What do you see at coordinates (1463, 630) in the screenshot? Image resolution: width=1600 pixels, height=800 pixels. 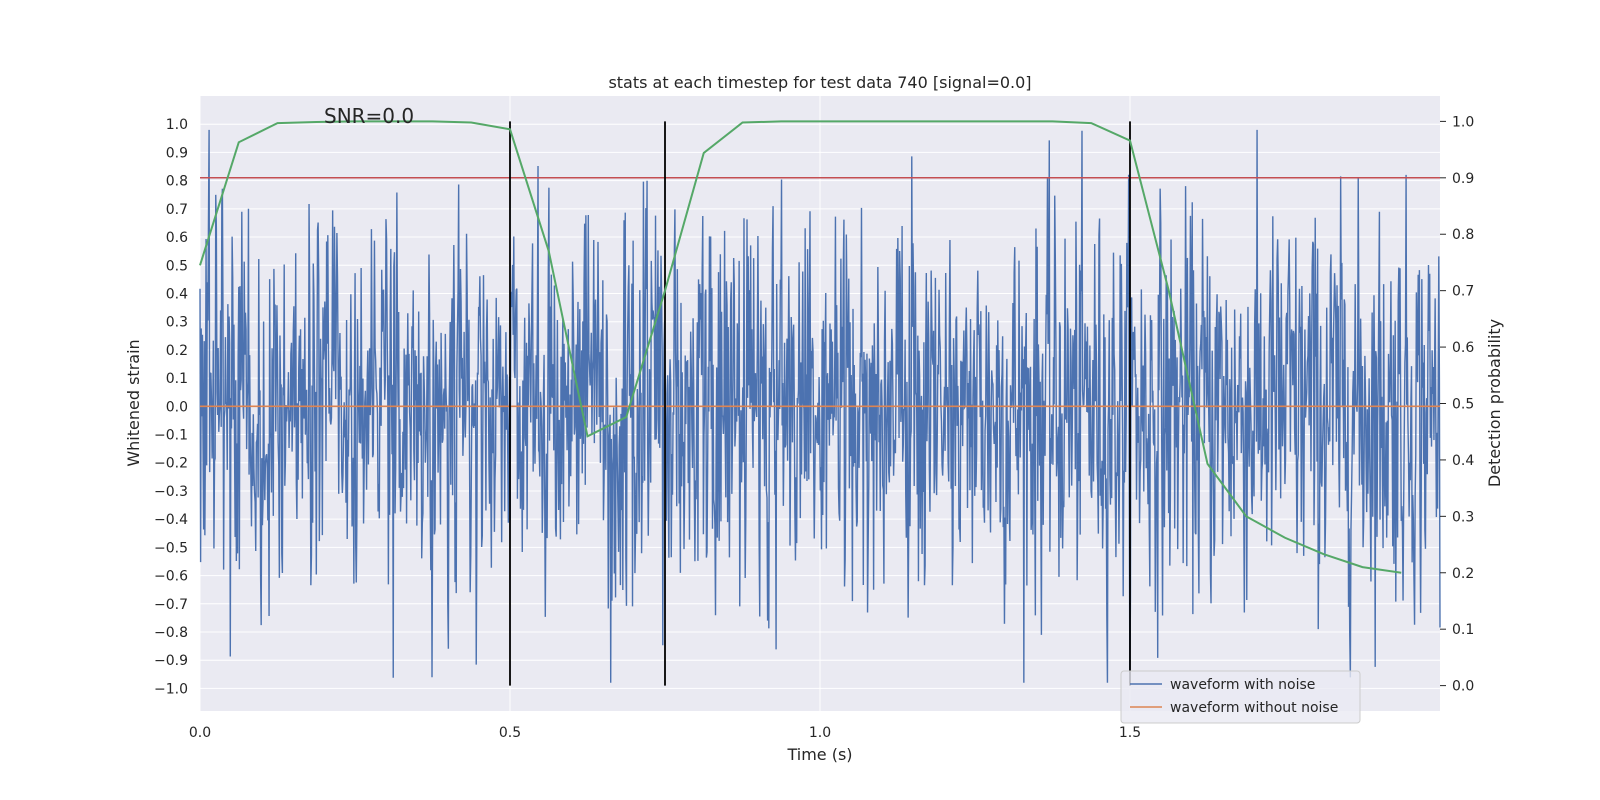 I see `y2-tick-label: 0.1` at bounding box center [1463, 630].